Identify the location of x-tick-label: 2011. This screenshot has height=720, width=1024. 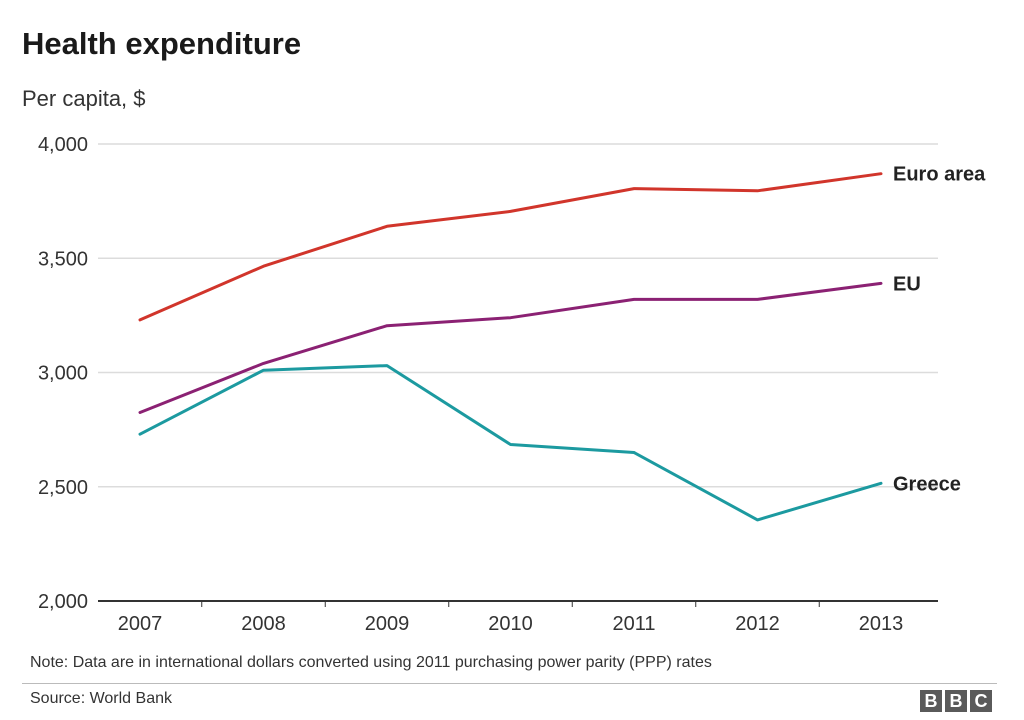
(633, 624).